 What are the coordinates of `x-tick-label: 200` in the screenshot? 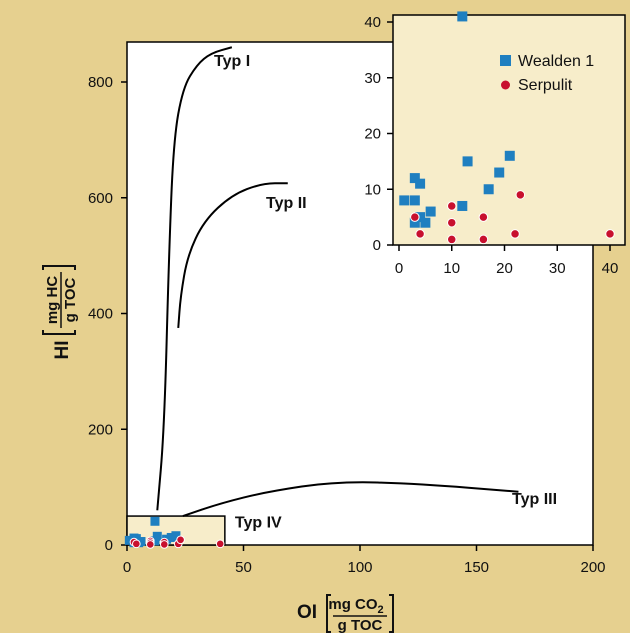 It's located at (592, 567).